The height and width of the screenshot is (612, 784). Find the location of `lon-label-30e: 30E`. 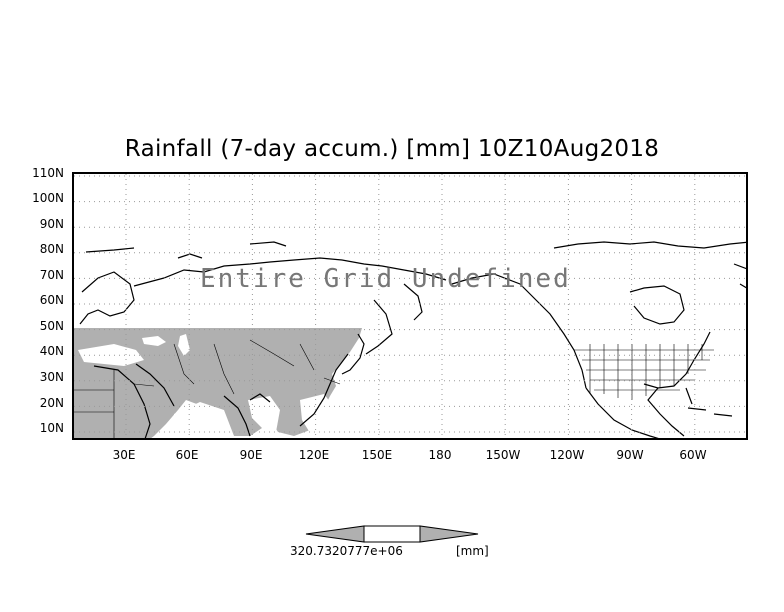

lon-label-30e: 30E is located at coordinates (124, 455).